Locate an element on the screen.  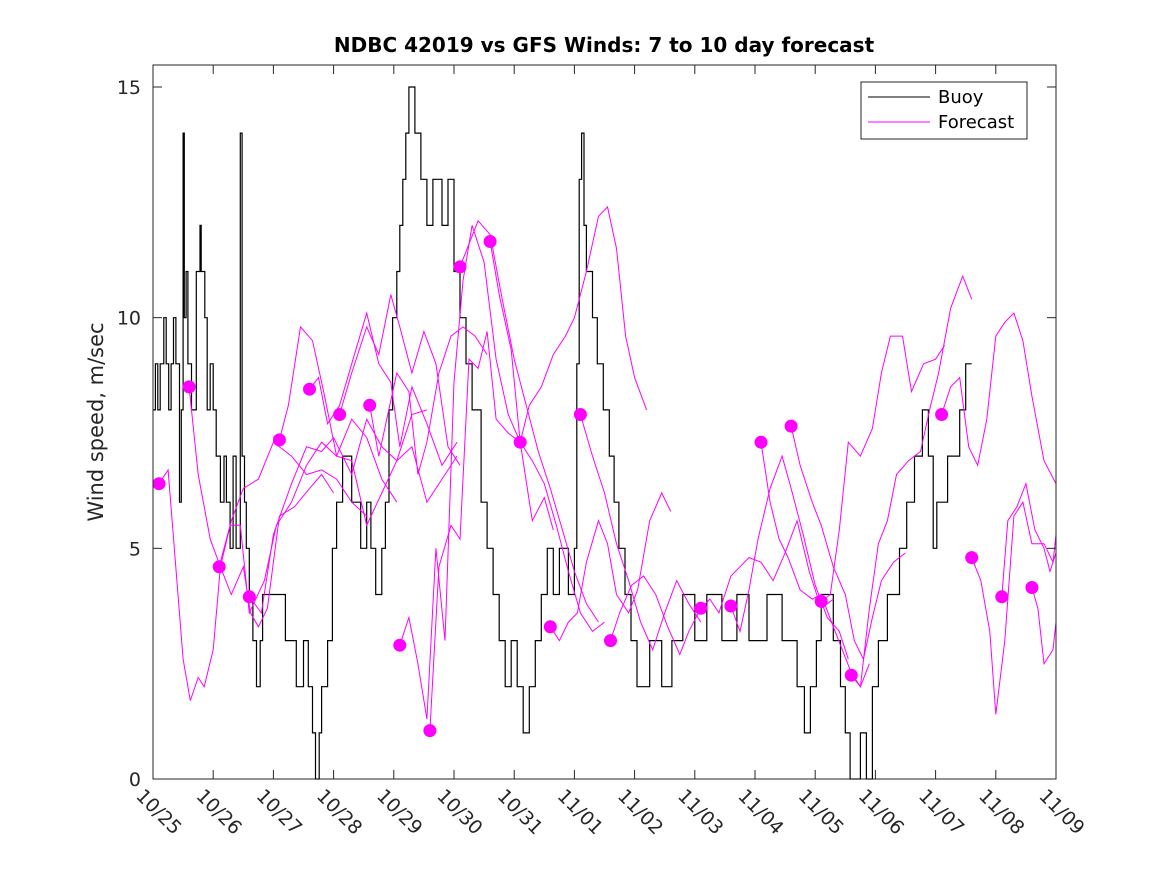
legend-box is located at coordinates (944, 110).